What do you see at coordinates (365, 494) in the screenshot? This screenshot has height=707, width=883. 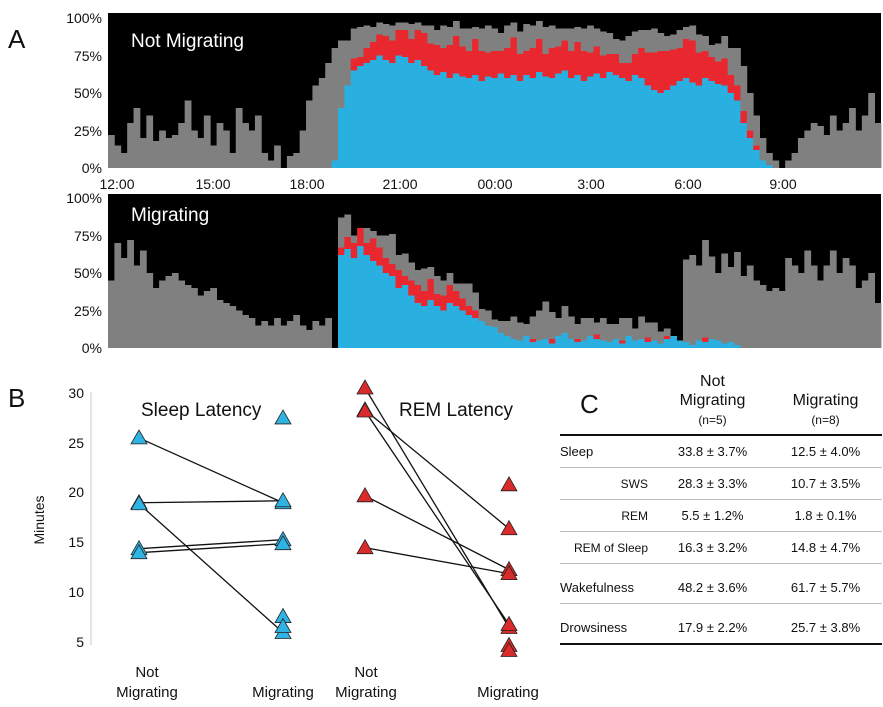 I see `rem-latency-not-migrating-point` at bounding box center [365, 494].